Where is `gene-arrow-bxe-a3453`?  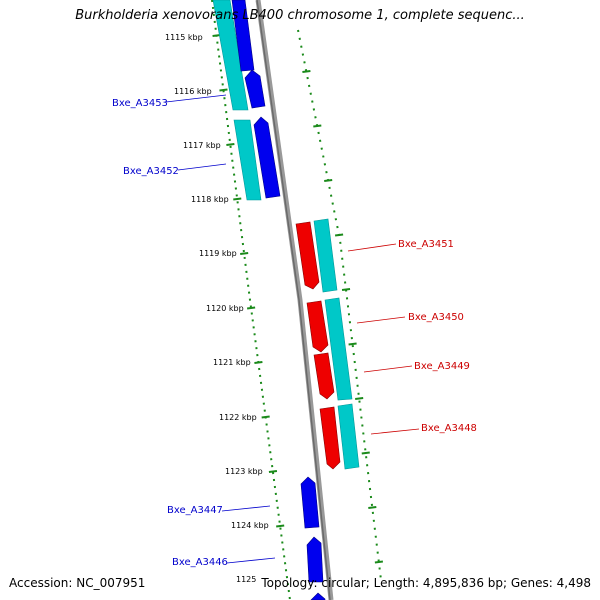 gene-arrow-bxe-a3453 is located at coordinates (255, 89).